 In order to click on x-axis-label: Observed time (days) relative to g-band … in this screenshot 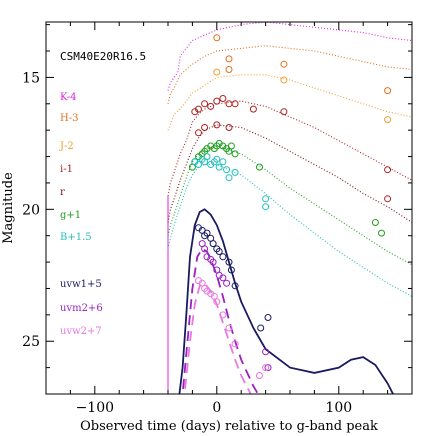, I will do `click(229, 426)`.